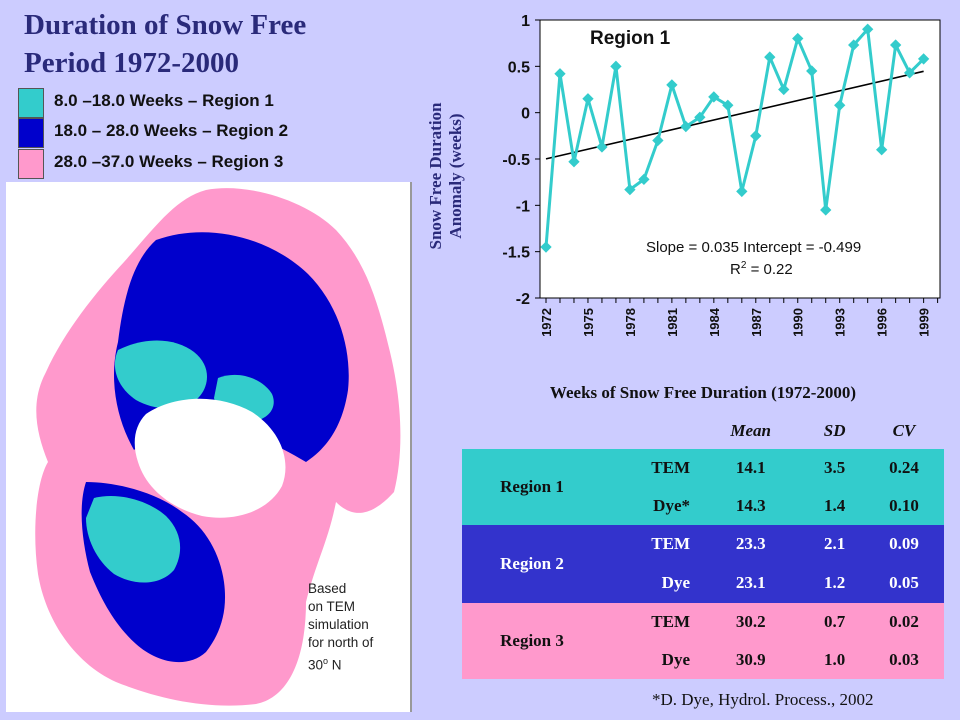 The width and height of the screenshot is (960, 720). What do you see at coordinates (332, 606) in the screenshot?
I see `map-note-line: on TEM` at bounding box center [332, 606].